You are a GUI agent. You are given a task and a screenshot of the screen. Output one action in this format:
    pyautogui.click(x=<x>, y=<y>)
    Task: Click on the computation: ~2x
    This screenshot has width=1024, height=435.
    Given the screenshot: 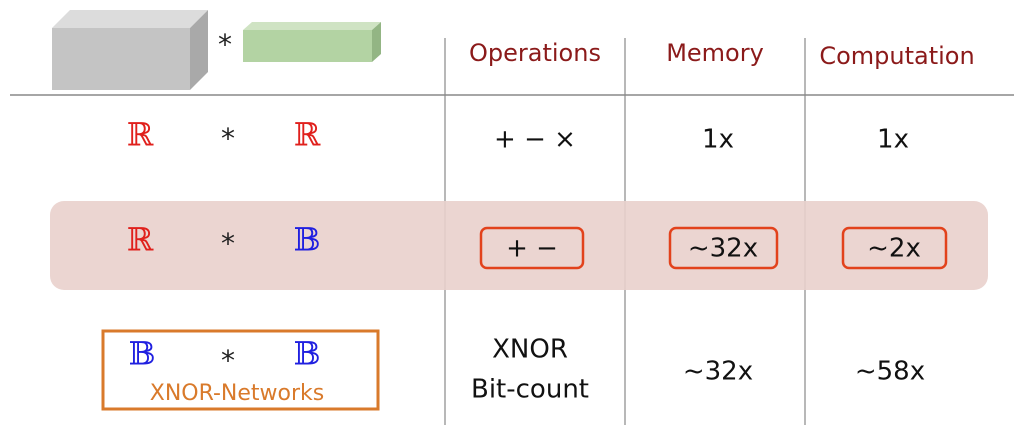 What is the action you would take?
    pyautogui.click(x=894, y=249)
    